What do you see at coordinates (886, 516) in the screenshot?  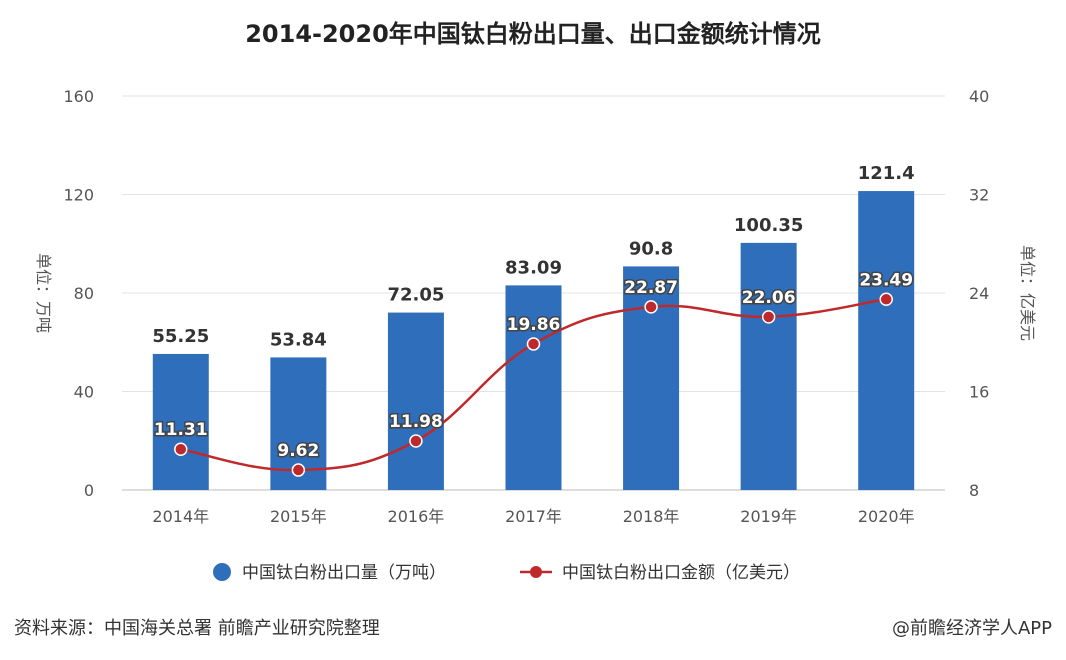 I see `x-tick-label: 2020年` at bounding box center [886, 516].